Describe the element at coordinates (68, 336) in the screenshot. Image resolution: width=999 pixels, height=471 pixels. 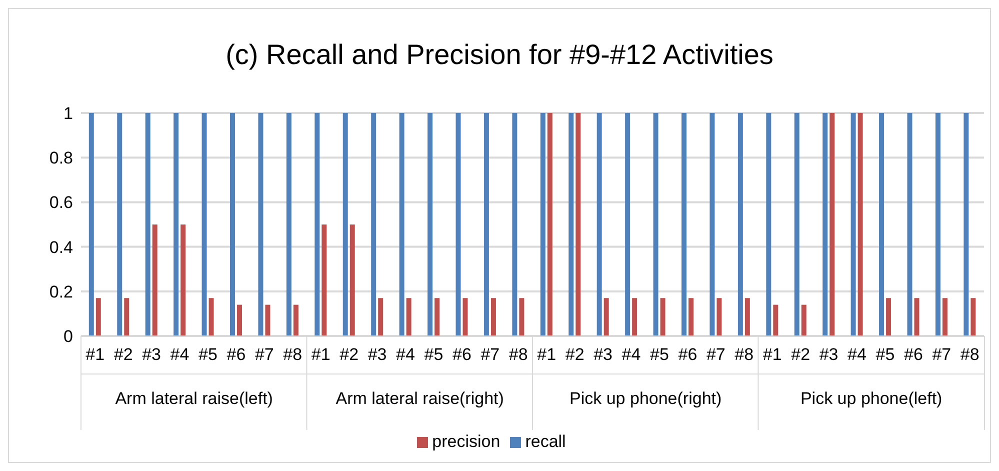
I see `y-tick-label: 0` at that location.